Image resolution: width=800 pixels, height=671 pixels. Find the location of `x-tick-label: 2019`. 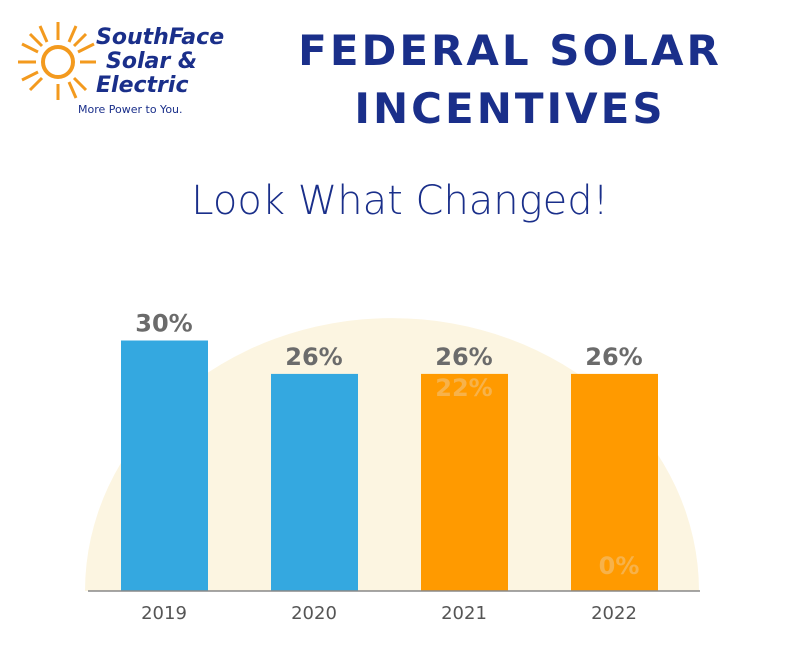

x-tick-label: 2019 is located at coordinates (164, 613).